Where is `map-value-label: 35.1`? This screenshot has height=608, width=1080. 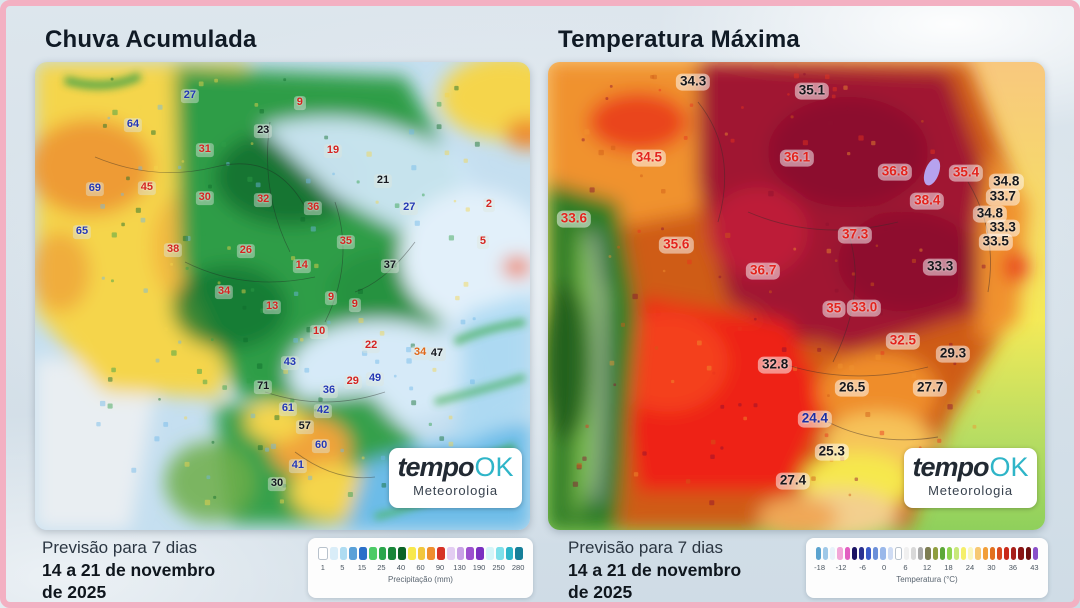 map-value-label: 35.1 is located at coordinates (812, 91).